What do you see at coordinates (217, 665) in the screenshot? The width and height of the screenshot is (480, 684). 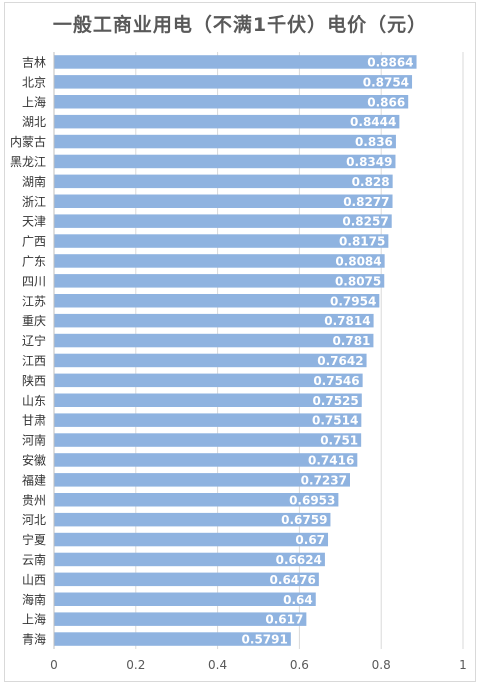 I see `x-tick-label: 0.4` at bounding box center [217, 665].